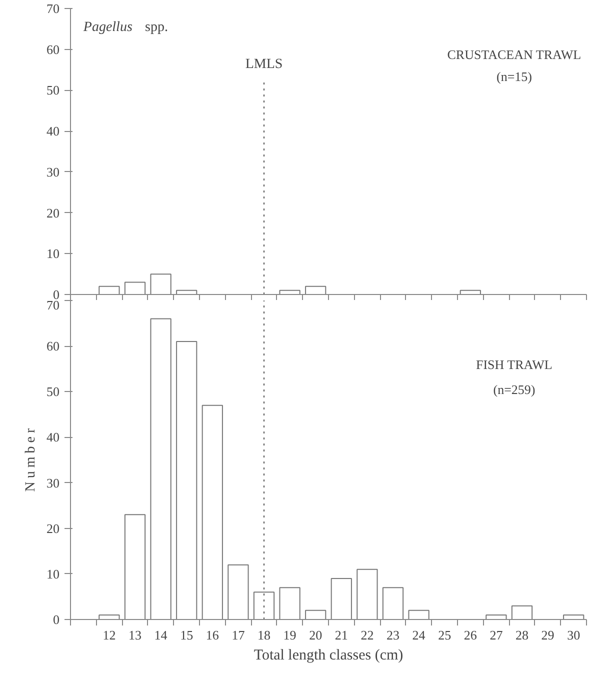 The image size is (616, 679). I want to click on x-tick-label: 27, so click(497, 635).